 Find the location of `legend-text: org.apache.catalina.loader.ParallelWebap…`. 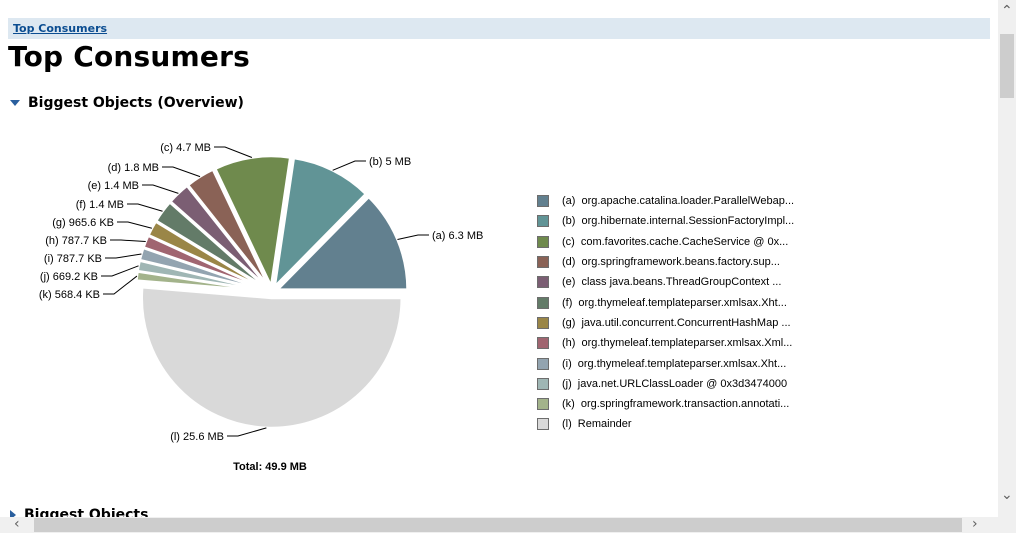

legend-text: org.apache.catalina.loader.ParallelWebap… is located at coordinates (688, 201).